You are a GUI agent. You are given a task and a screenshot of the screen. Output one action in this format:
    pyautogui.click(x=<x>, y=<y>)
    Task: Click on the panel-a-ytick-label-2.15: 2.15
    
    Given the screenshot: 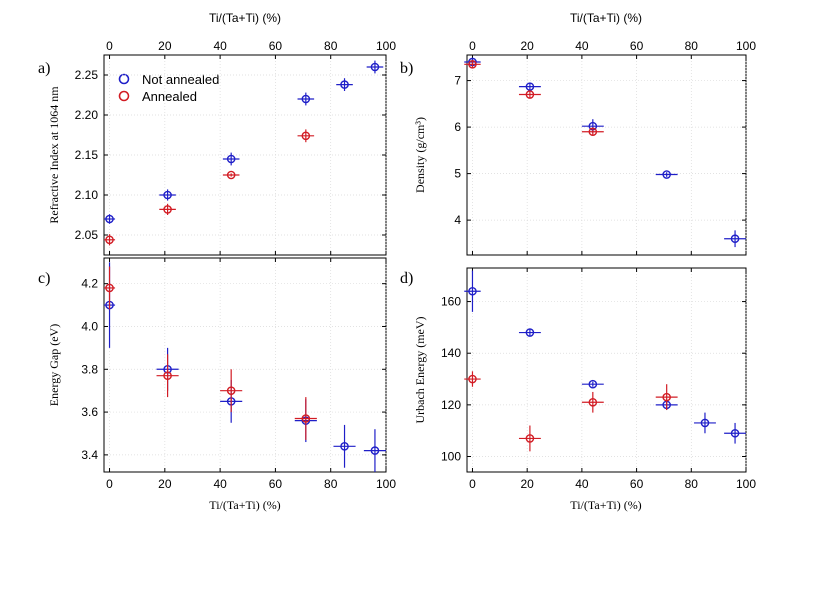 What is the action you would take?
    pyautogui.click(x=87, y=155)
    